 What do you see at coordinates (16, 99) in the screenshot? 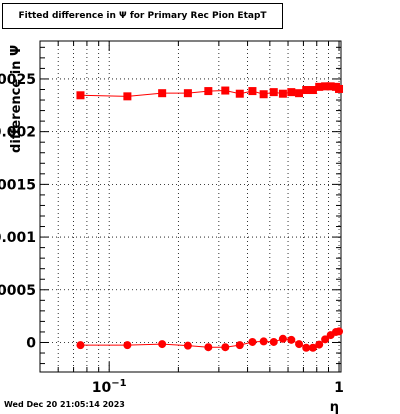
I see `y-axis-title: difference in Ψ` at bounding box center [16, 99].